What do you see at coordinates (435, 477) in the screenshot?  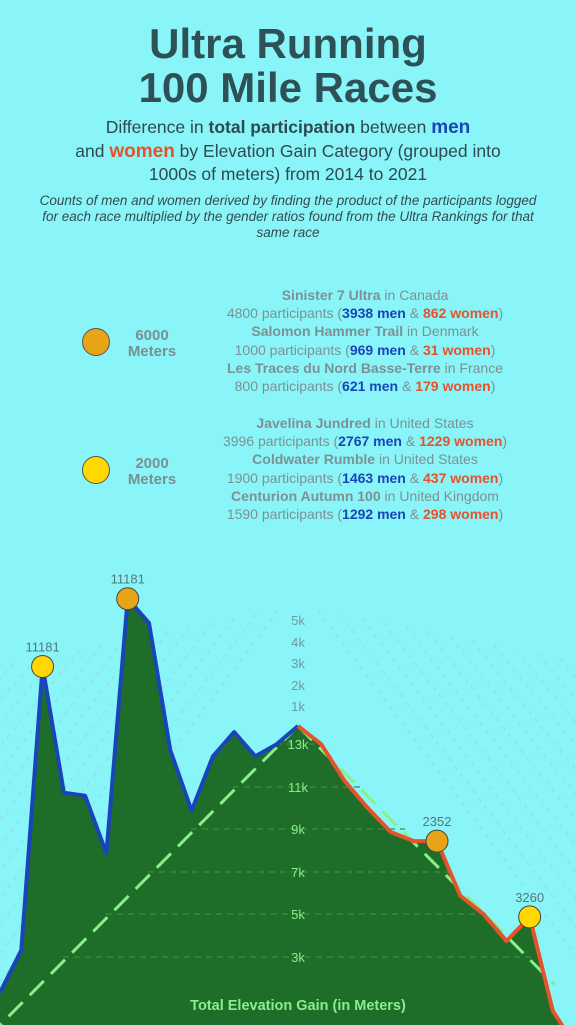 I see `race-women-count: 437` at bounding box center [435, 477].